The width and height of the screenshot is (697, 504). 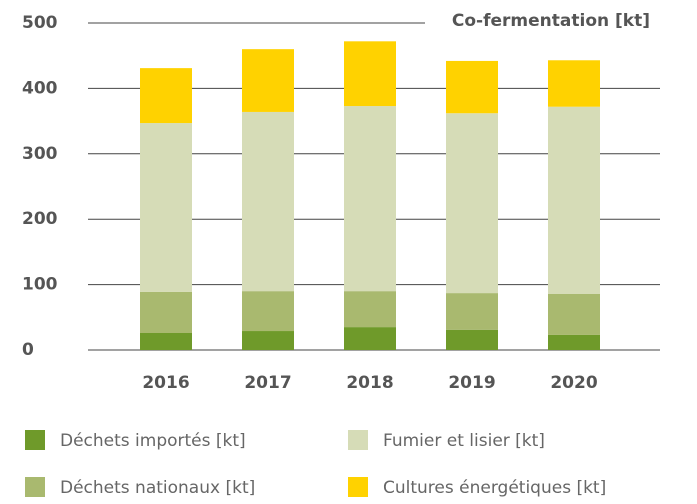 I want to click on chart-title: Co-fermentation [kt], so click(x=551, y=21).